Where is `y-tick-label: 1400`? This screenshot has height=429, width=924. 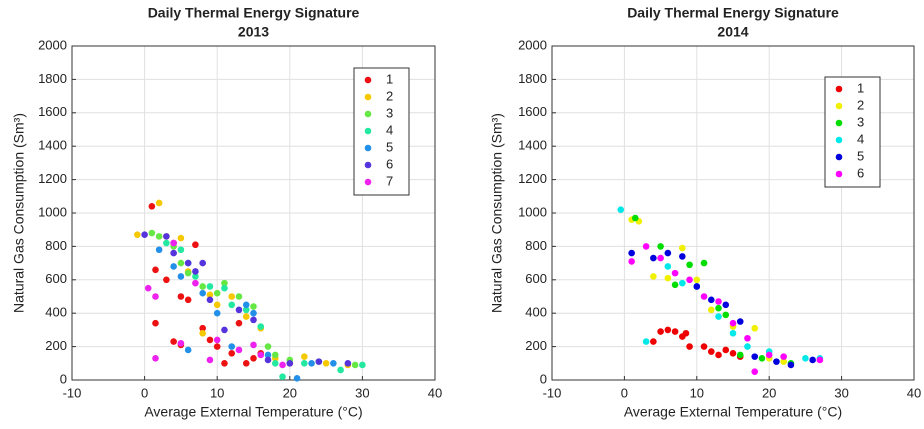
y-tick-label: 1400 is located at coordinates (52, 145).